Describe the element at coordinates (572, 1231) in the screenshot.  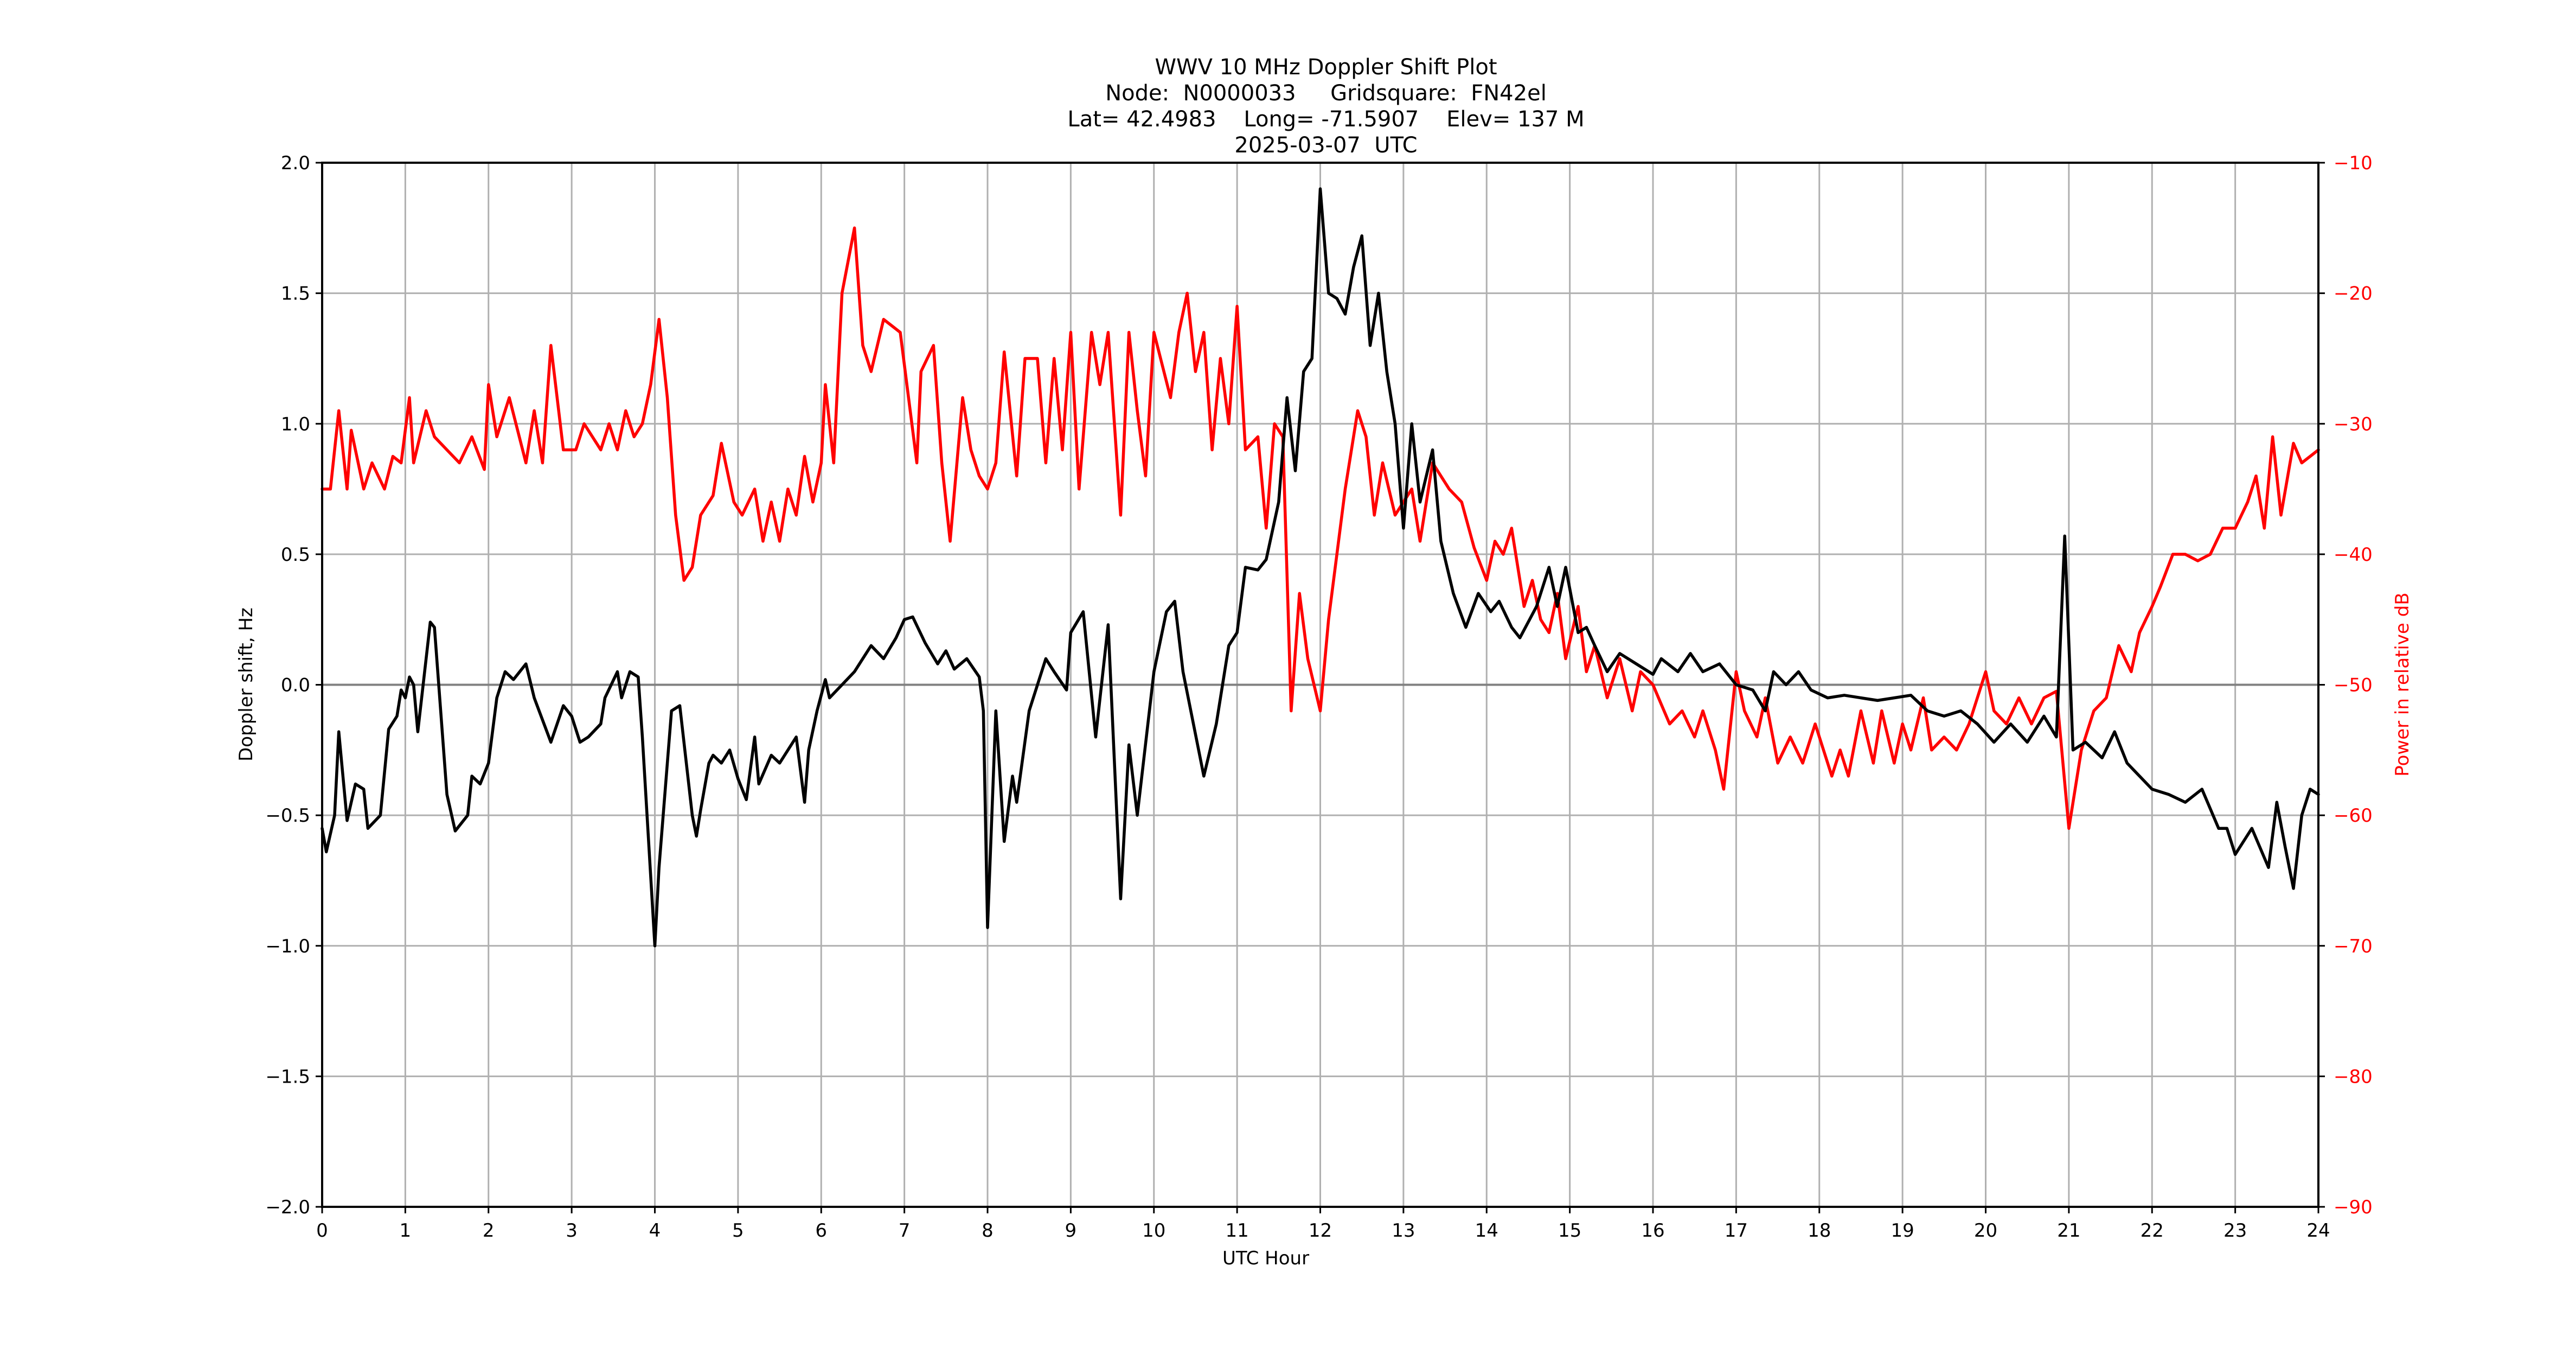
I see `x-tick-label: 3` at that location.